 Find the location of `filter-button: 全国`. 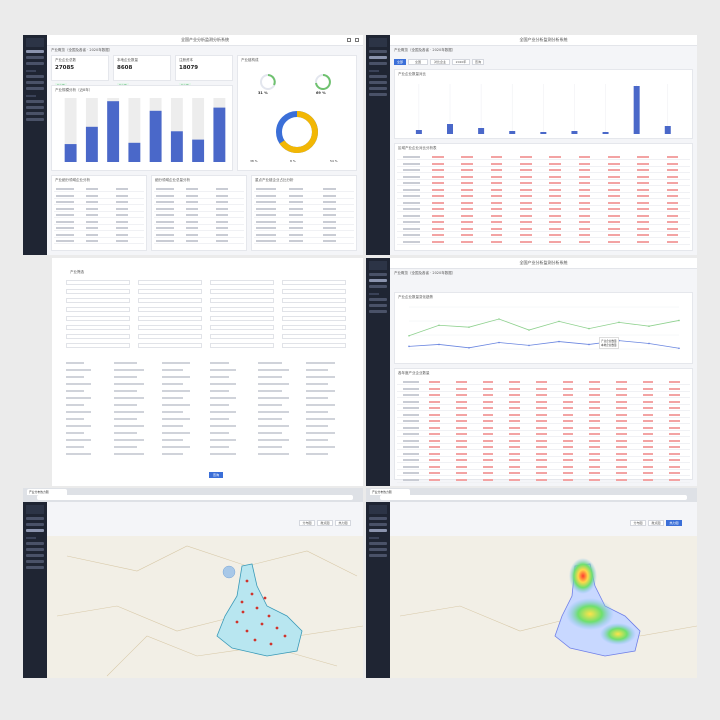

filter-button: 全国 is located at coordinates (418, 62).